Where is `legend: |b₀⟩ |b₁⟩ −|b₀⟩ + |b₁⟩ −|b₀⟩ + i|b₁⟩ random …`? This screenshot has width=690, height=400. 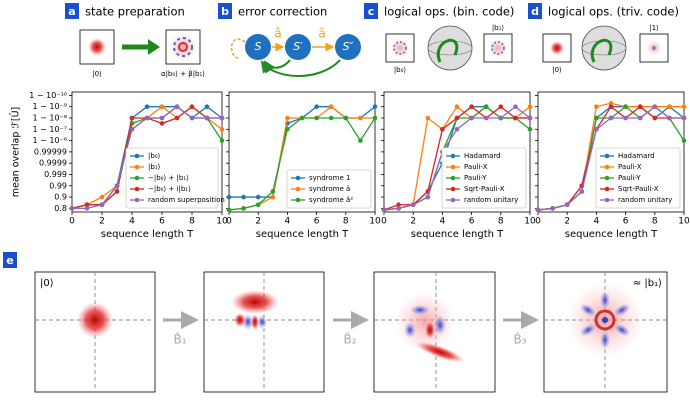 legend: |b₀⟩ |b₁⟩ −|b₀⟩ + |b₁⟩ −|b₀⟩ + i|b₁⟩ random … is located at coordinates (175, 178).